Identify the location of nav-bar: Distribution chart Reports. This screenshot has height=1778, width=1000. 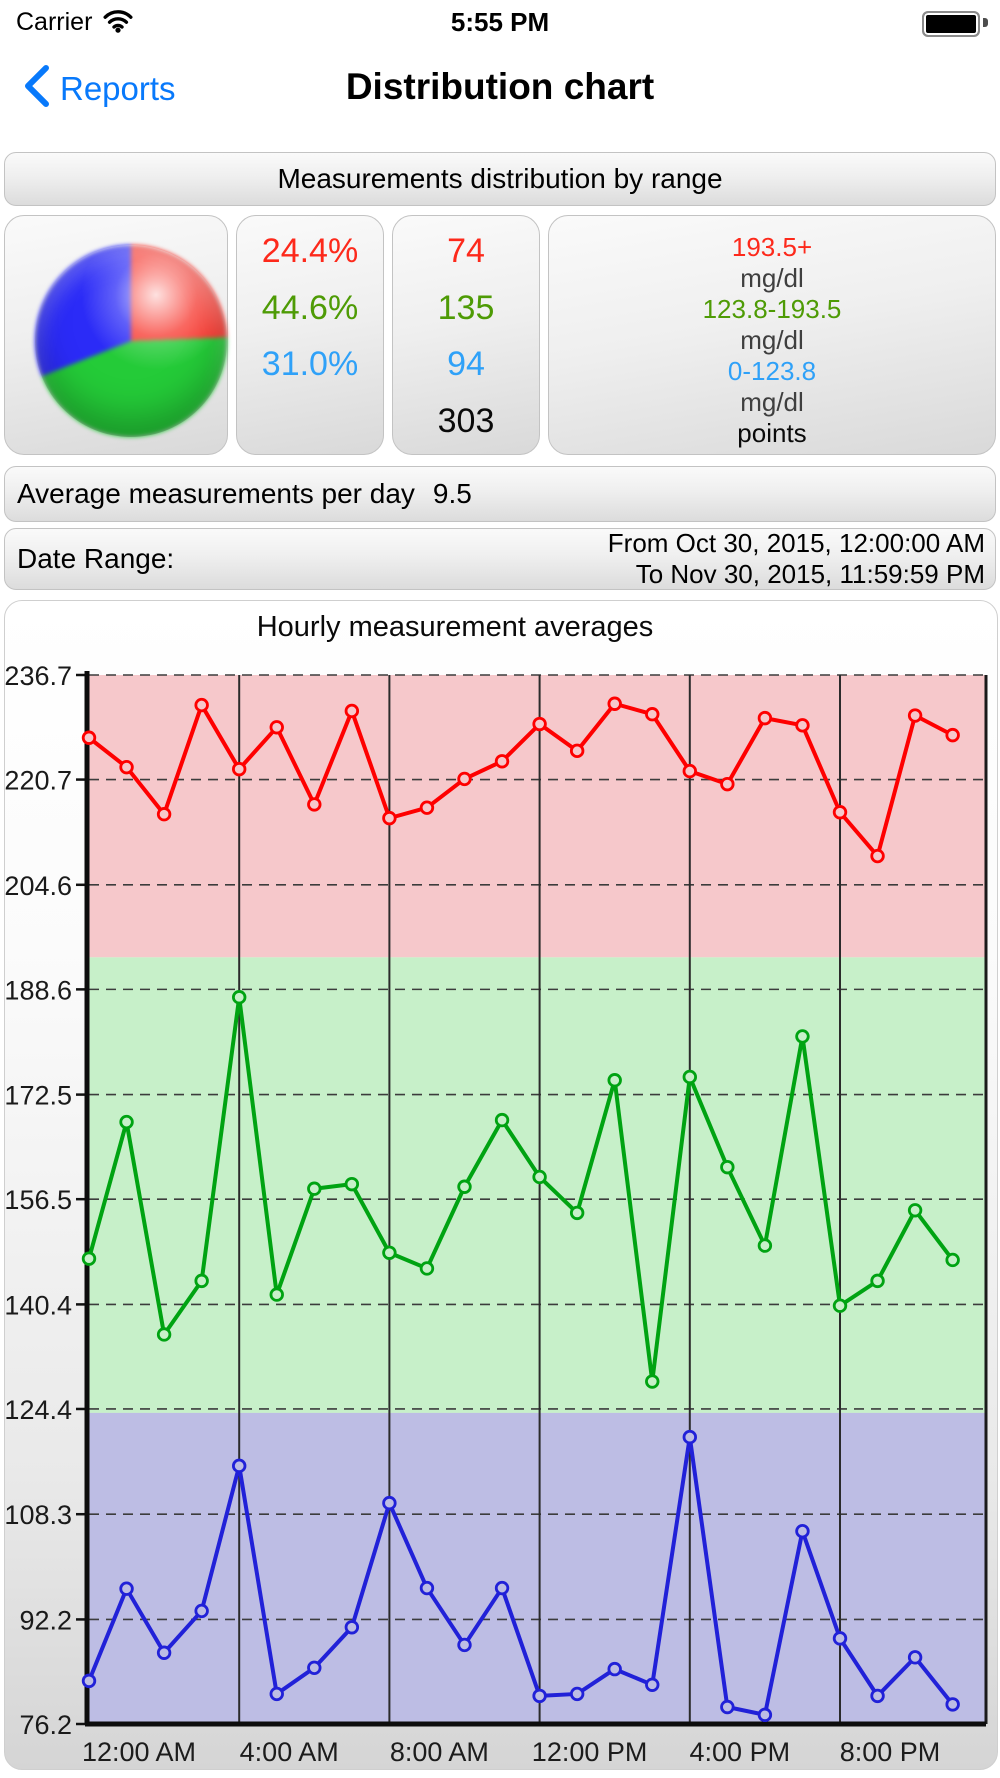
(500, 92).